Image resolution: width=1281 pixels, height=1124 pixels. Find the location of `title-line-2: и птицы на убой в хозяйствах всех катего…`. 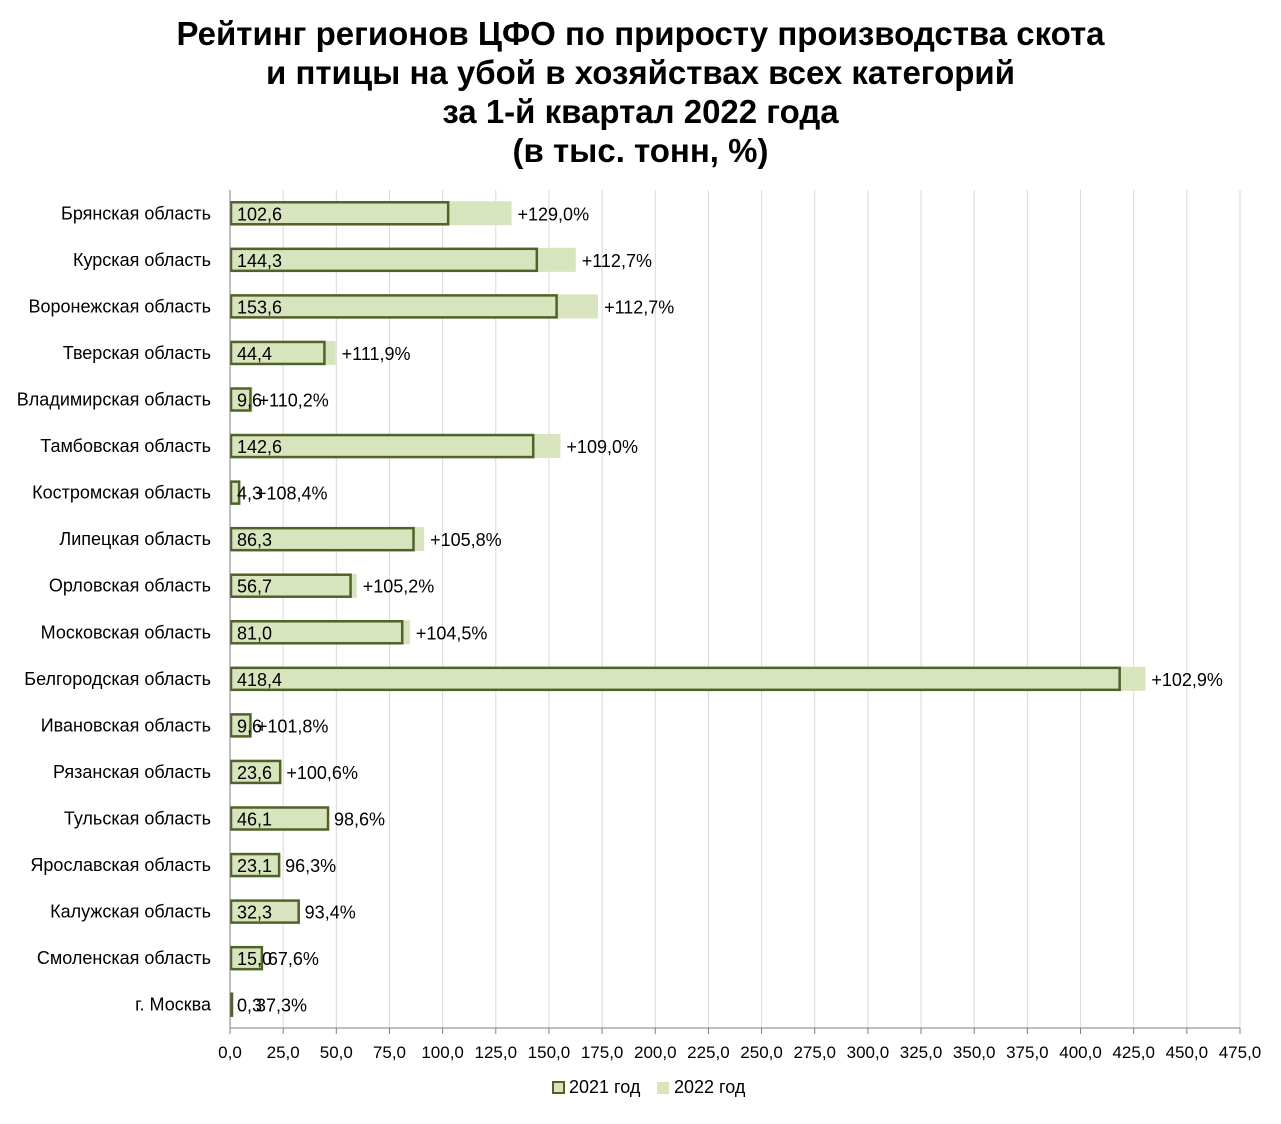

title-line-2: и птицы на убой в хозяйствах всех катего… is located at coordinates (640, 72).